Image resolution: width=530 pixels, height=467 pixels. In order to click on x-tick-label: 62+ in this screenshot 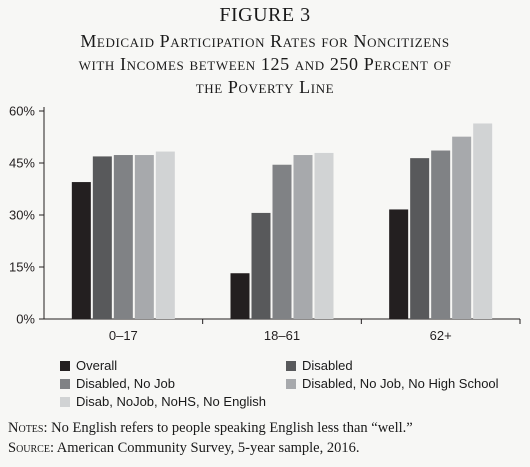, I will do `click(441, 335)`.